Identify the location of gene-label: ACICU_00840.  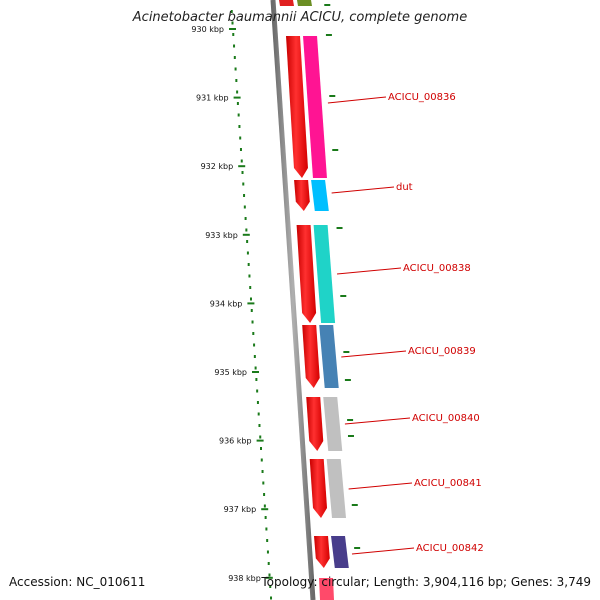
(446, 418).